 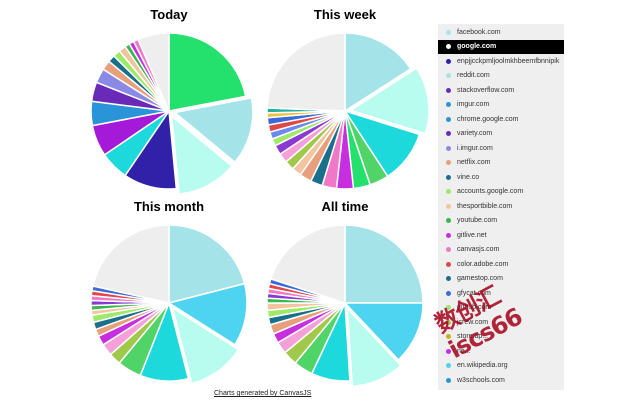 I want to click on chart-today: Today, so click(x=169, y=102).